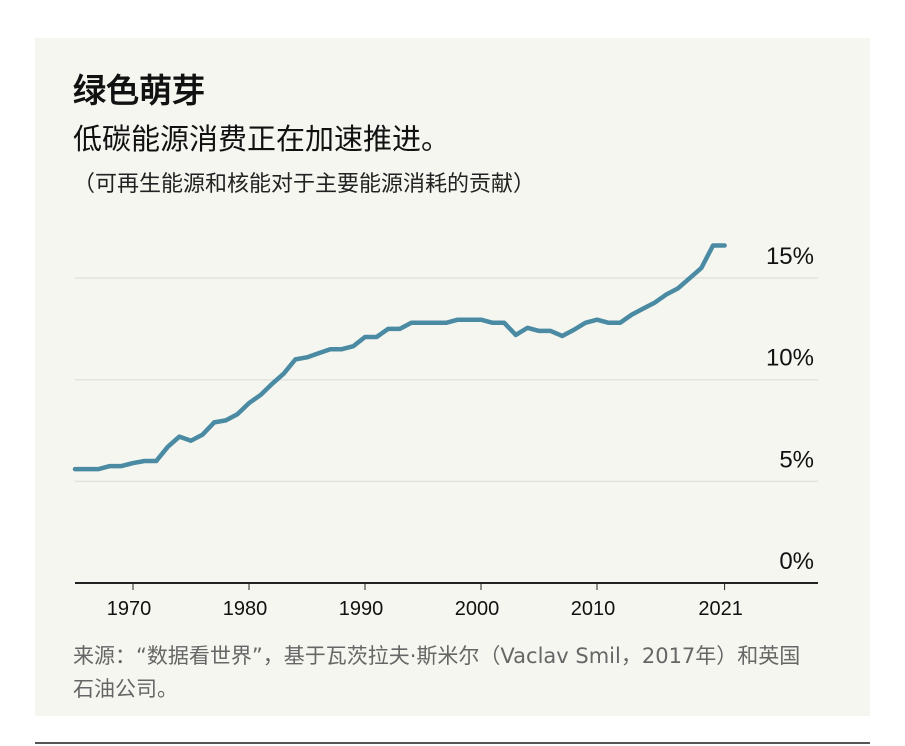 Image resolution: width=905 pixels, height=746 pixels. I want to click on chart-subtitle: 低碳能源消费正在加速推进。, so click(262, 139).